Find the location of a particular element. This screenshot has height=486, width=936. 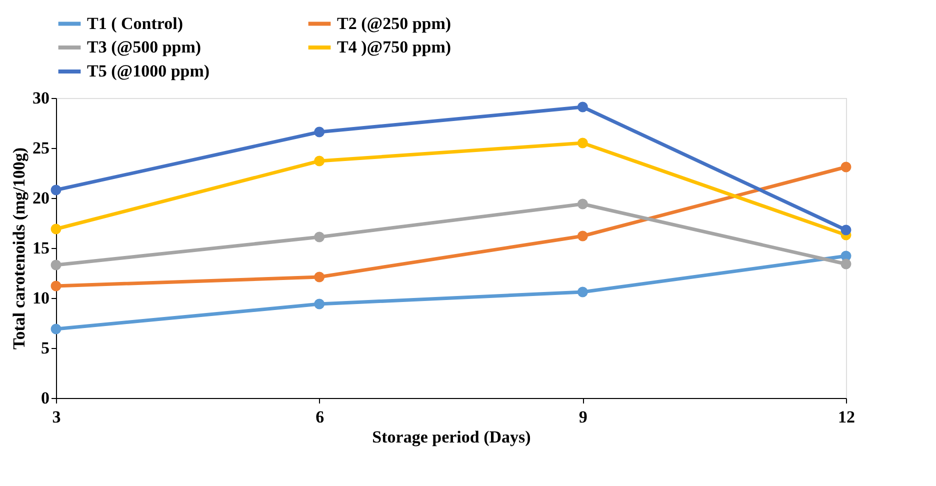

y-tick-label: 20 is located at coordinates (41, 198).